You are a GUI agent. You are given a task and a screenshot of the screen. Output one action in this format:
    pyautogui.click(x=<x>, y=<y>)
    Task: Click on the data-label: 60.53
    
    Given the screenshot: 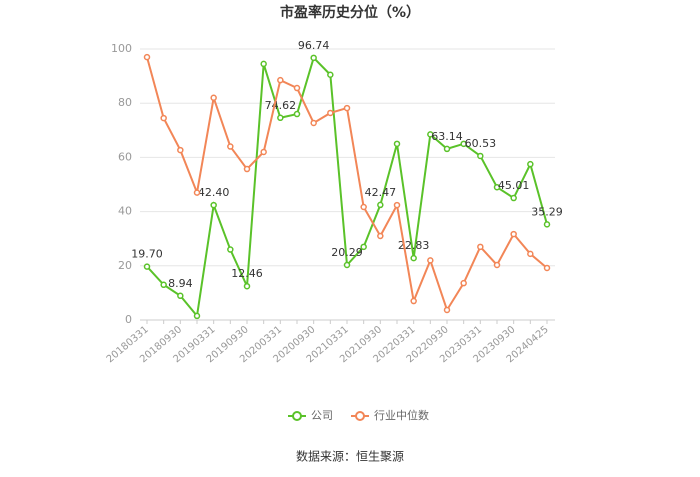 What is the action you would take?
    pyautogui.click(x=481, y=143)
    